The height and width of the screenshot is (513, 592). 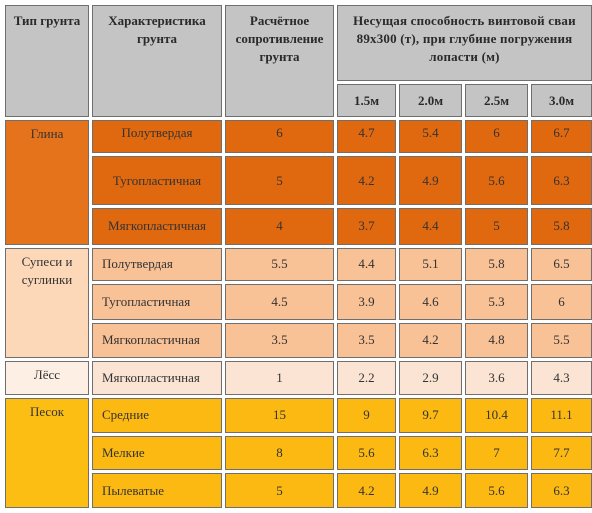 I want to click on capacity-cell: 4.8, so click(x=496, y=340).